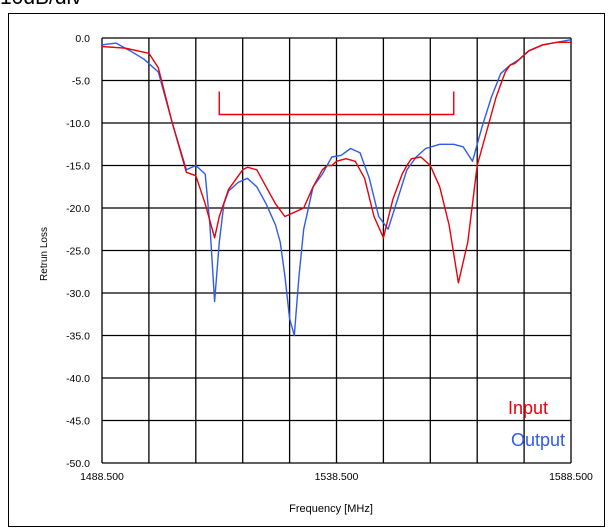  What do you see at coordinates (78, 337) in the screenshot?
I see `y-tick-label: -35.0` at bounding box center [78, 337].